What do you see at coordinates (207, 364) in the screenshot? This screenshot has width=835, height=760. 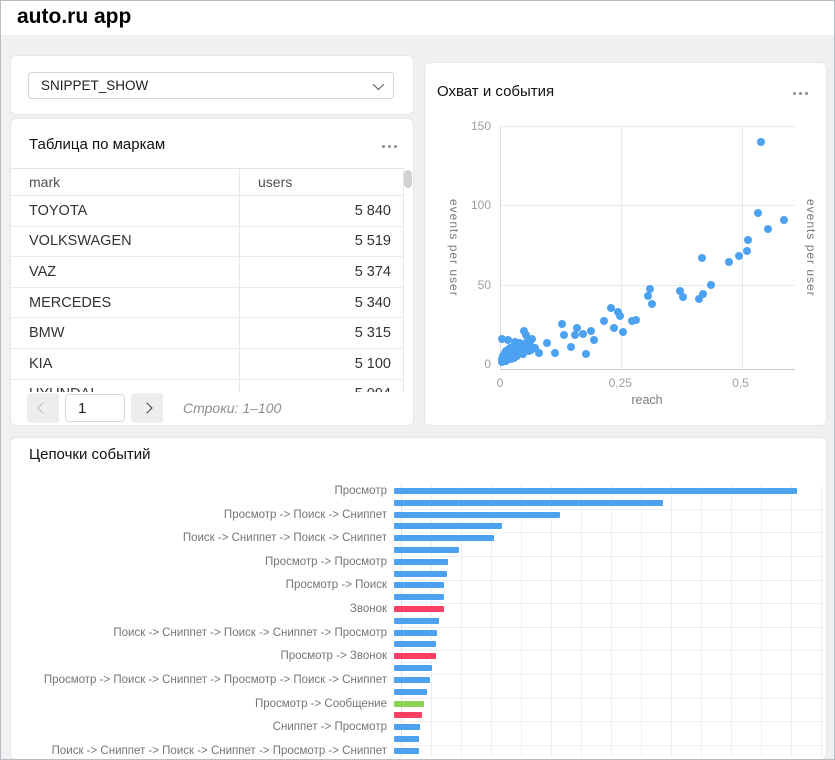 I see `table-row: KIA 5 100` at bounding box center [207, 364].